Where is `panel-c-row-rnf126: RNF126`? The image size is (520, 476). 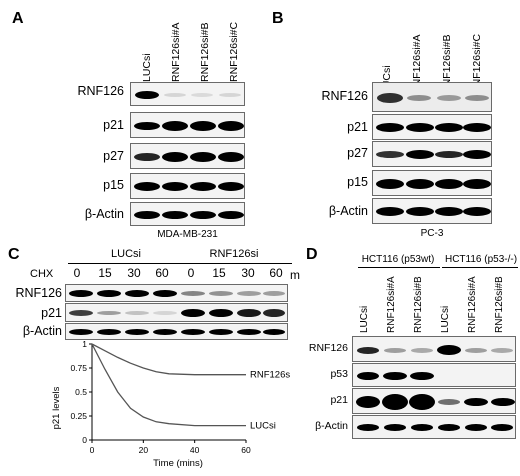
panel-c-row-rnf126: RNF126 is located at coordinates (38, 293).